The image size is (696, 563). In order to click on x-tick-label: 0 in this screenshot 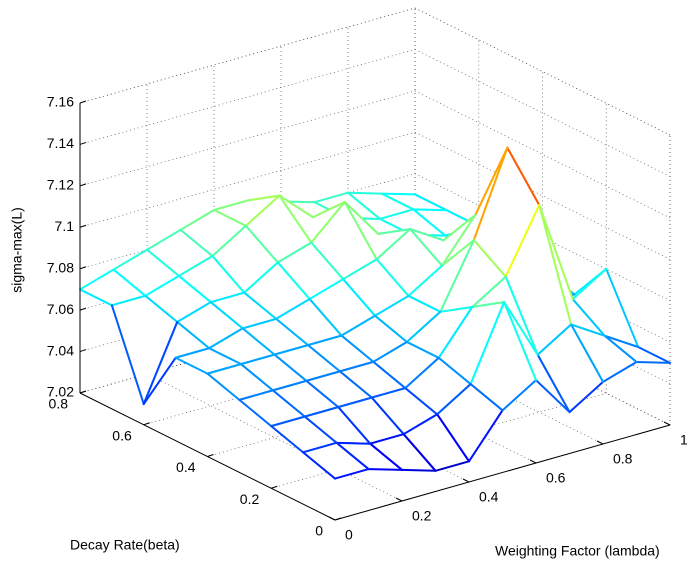, I will do `click(349, 535)`.